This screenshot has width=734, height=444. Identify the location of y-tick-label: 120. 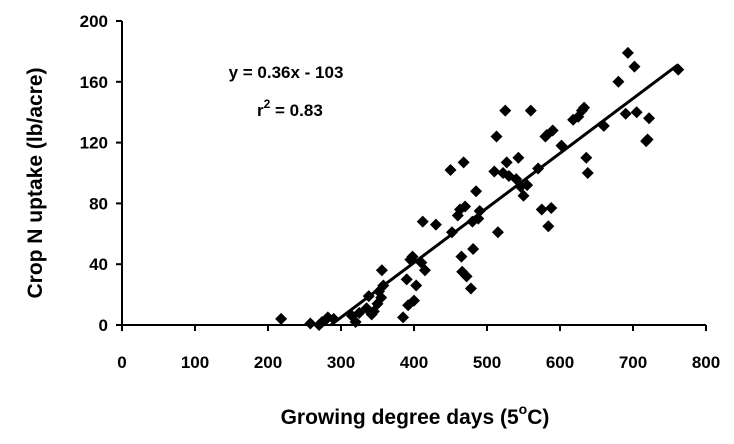
(94, 143).